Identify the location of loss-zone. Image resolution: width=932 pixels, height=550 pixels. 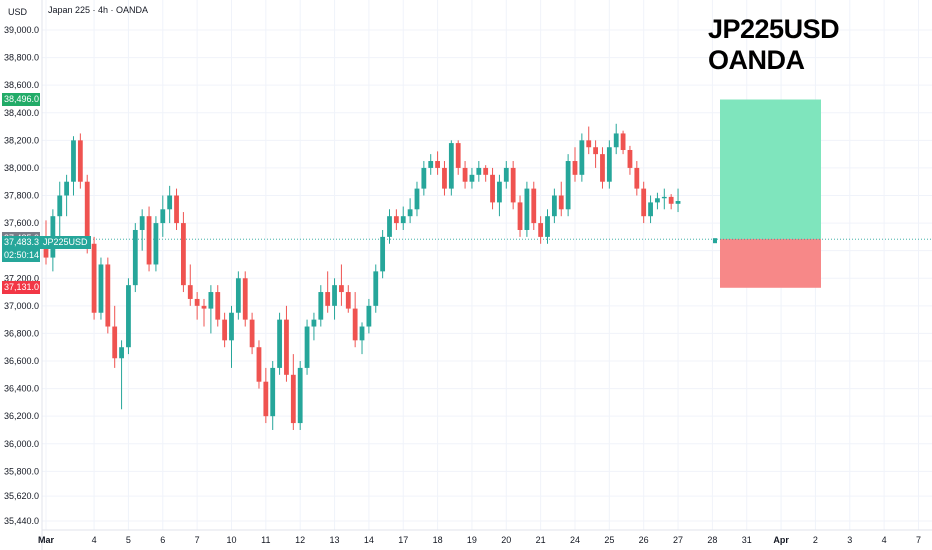
(770, 263).